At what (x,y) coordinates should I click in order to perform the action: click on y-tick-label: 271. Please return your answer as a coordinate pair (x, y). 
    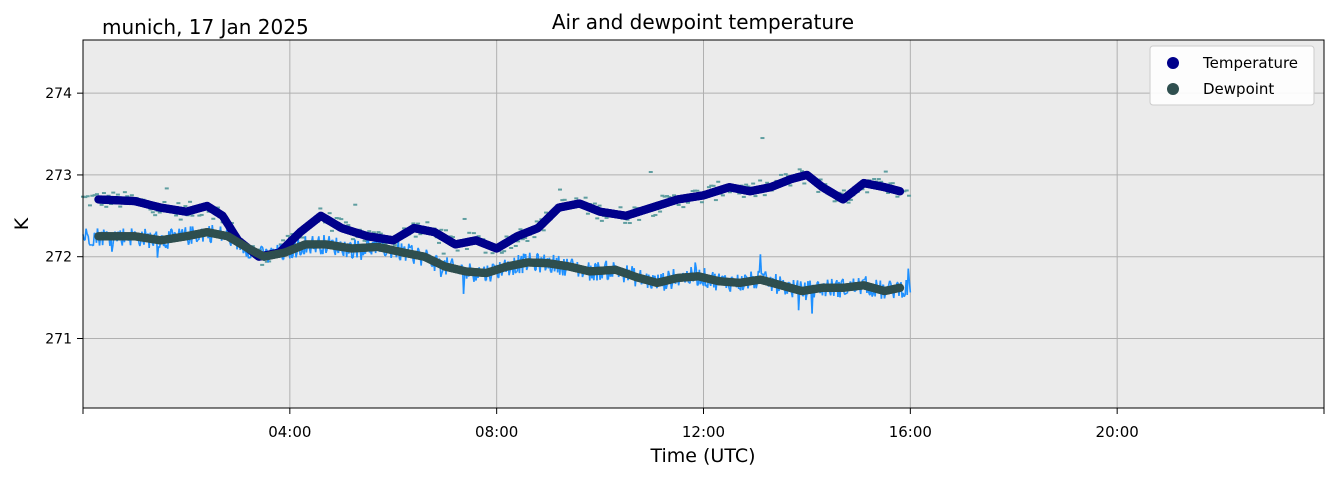
    Looking at the image, I should click on (58, 339).